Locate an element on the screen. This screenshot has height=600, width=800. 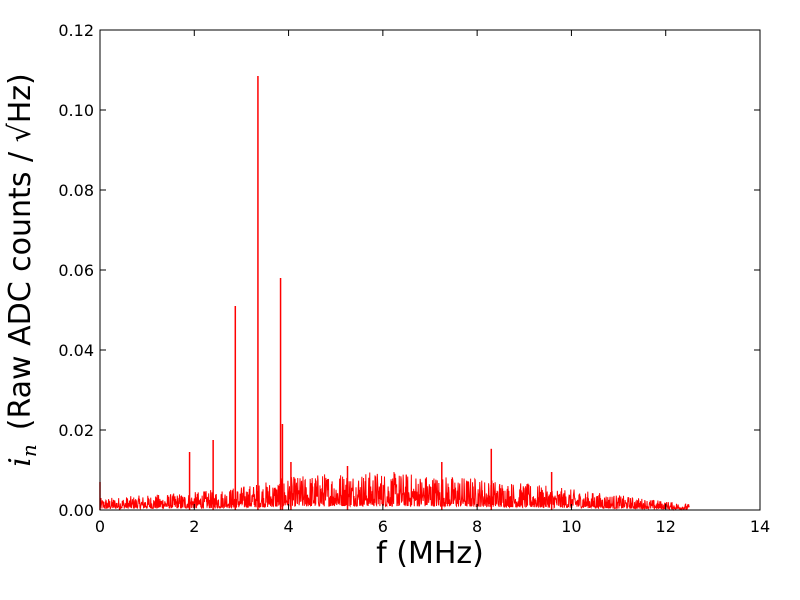
y-tick-label: 0.06 is located at coordinates (76, 270).